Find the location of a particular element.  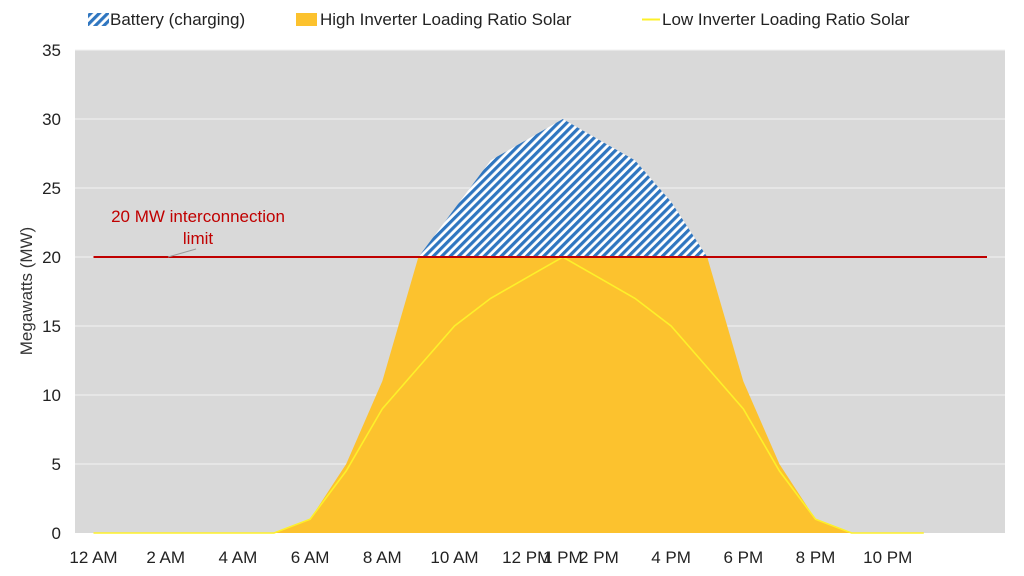

x-tick-label: 2 AM is located at coordinates (165, 557).